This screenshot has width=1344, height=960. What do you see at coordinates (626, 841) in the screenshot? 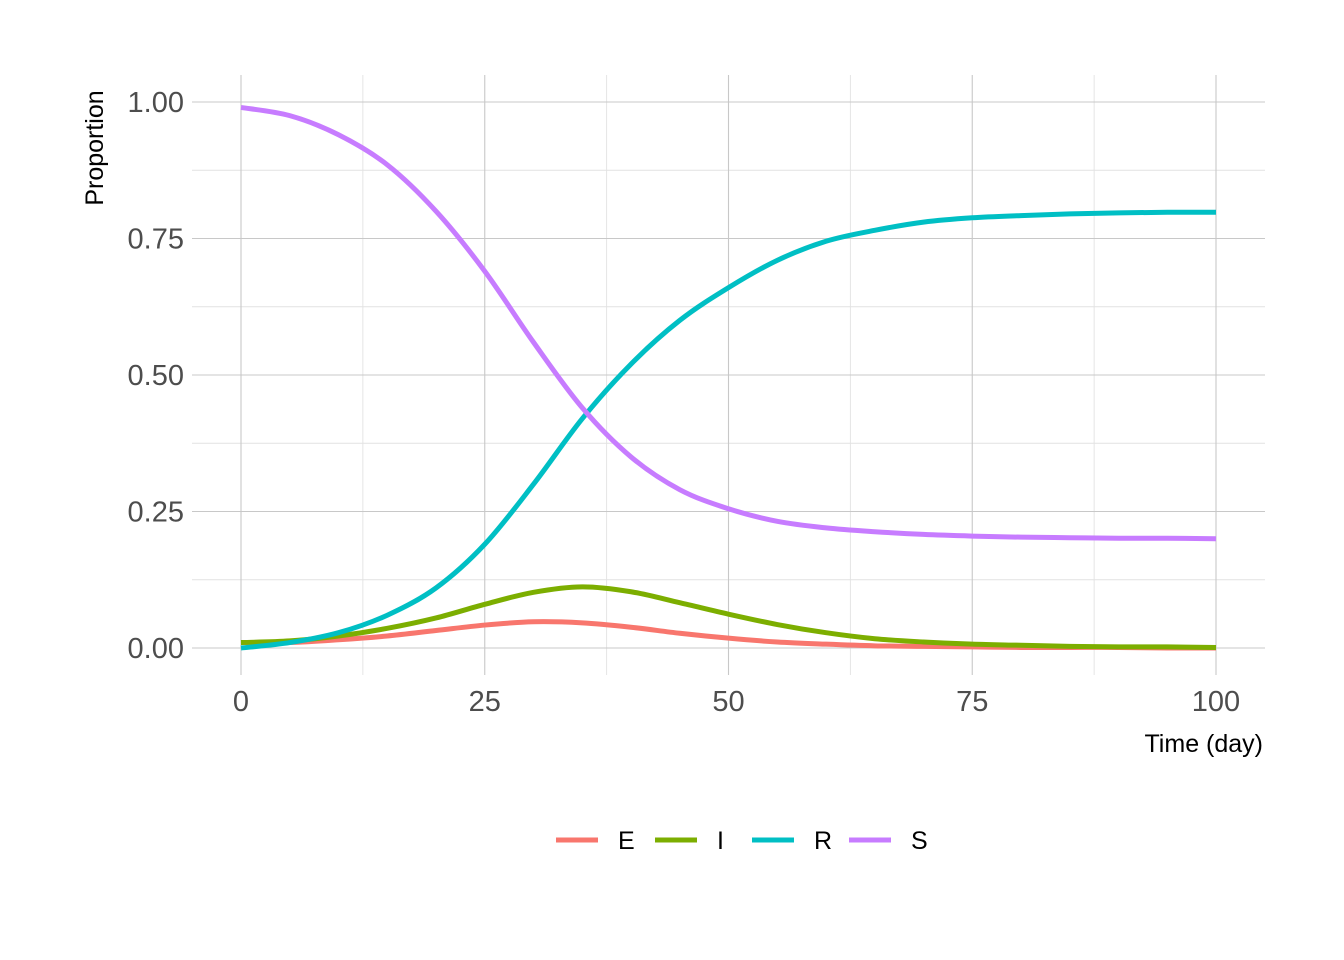
I see `legend-label-e: E` at bounding box center [626, 841].